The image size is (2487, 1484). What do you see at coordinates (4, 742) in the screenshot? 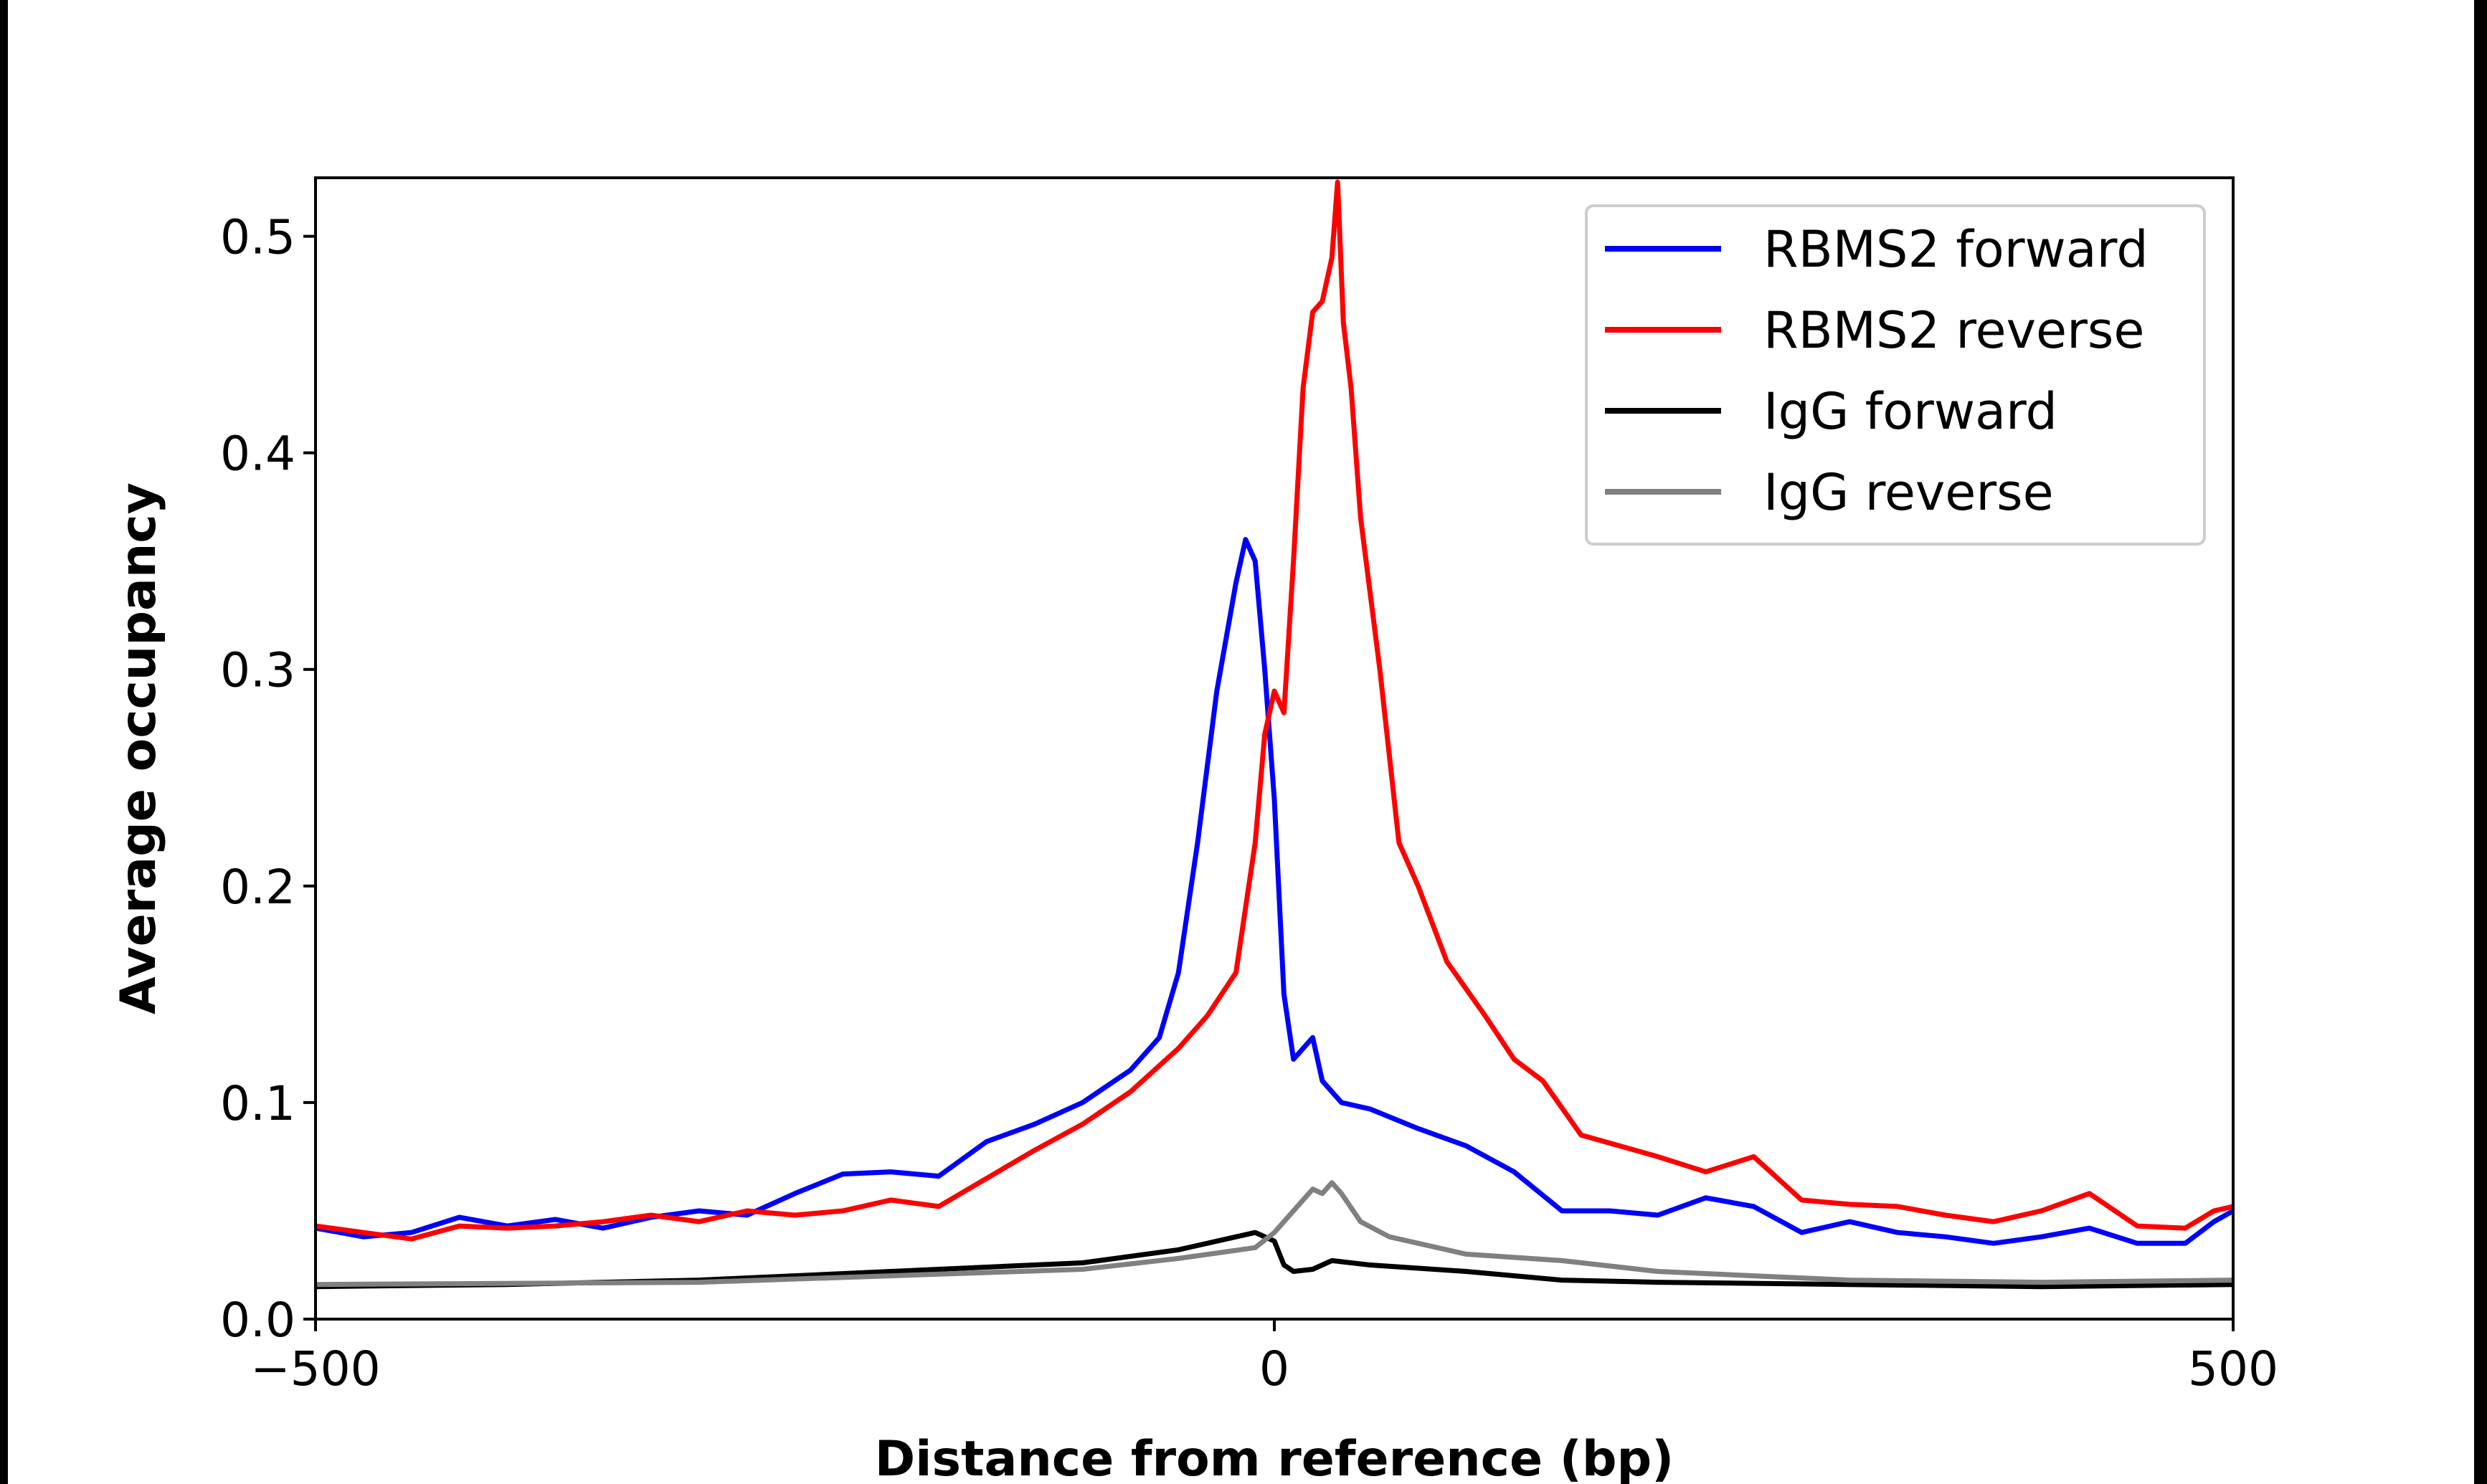
I see `left-border` at bounding box center [4, 742].